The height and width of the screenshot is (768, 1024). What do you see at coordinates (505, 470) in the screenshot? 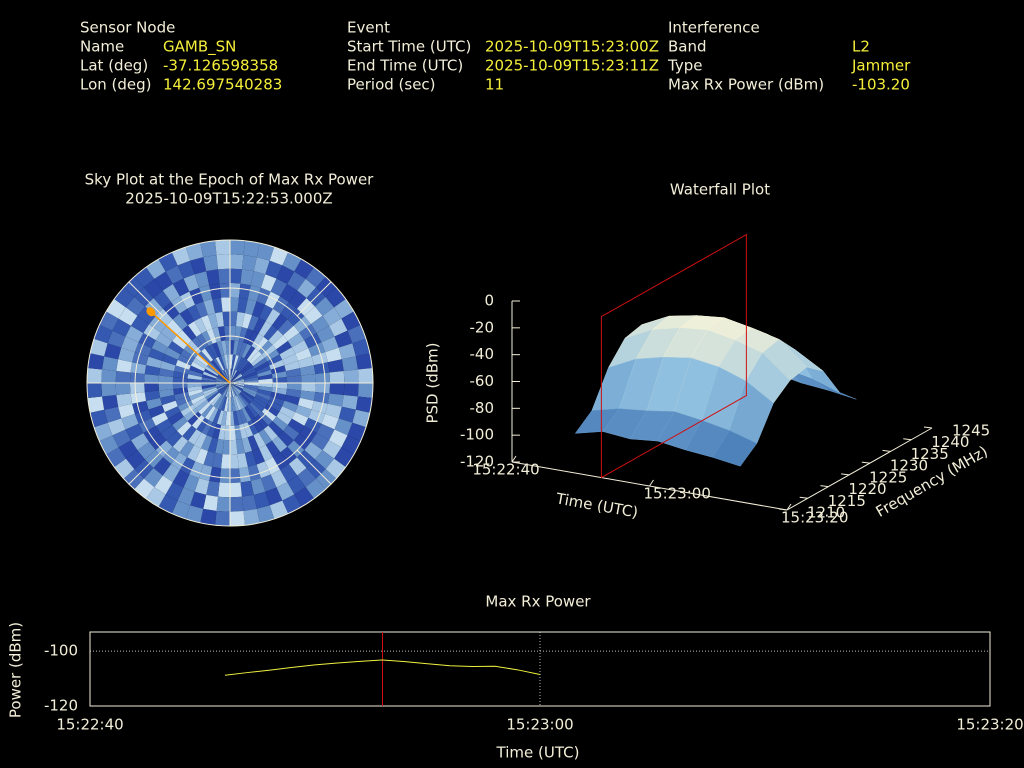
I see `x-tick-label: 15:22:40` at bounding box center [505, 470].